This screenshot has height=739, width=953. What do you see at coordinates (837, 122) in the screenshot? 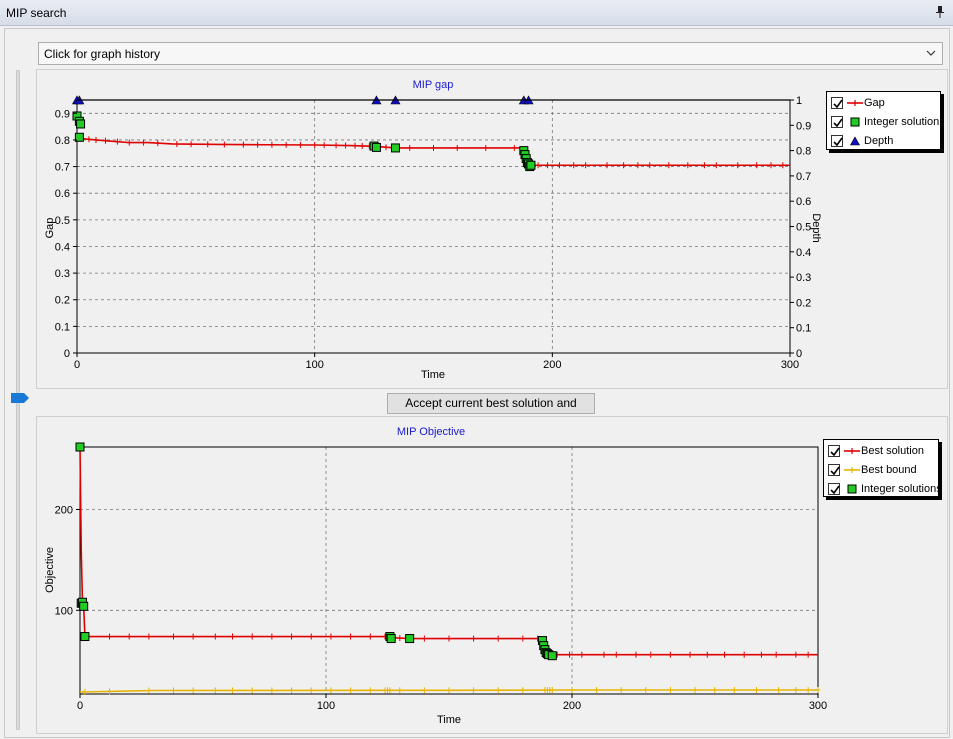
I see `checkbox-integer-solution` at bounding box center [837, 122].